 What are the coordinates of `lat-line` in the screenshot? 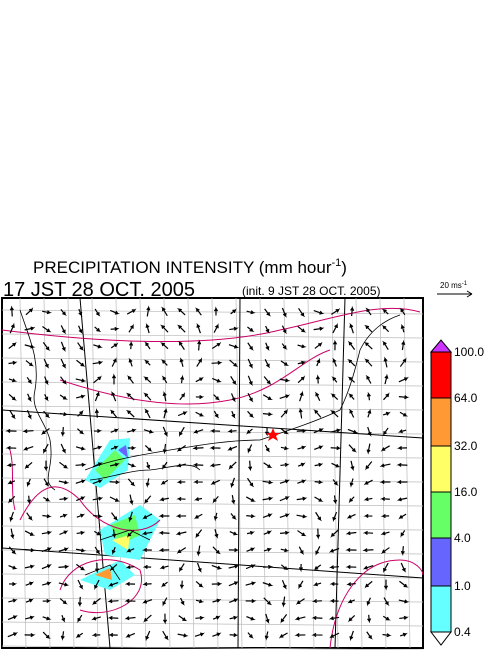 It's located at (212, 424).